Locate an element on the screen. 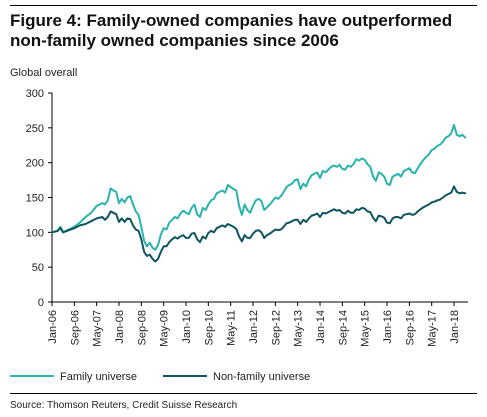 This screenshot has width=487, height=417. y-tick-label: 50 is located at coordinates (38, 268).